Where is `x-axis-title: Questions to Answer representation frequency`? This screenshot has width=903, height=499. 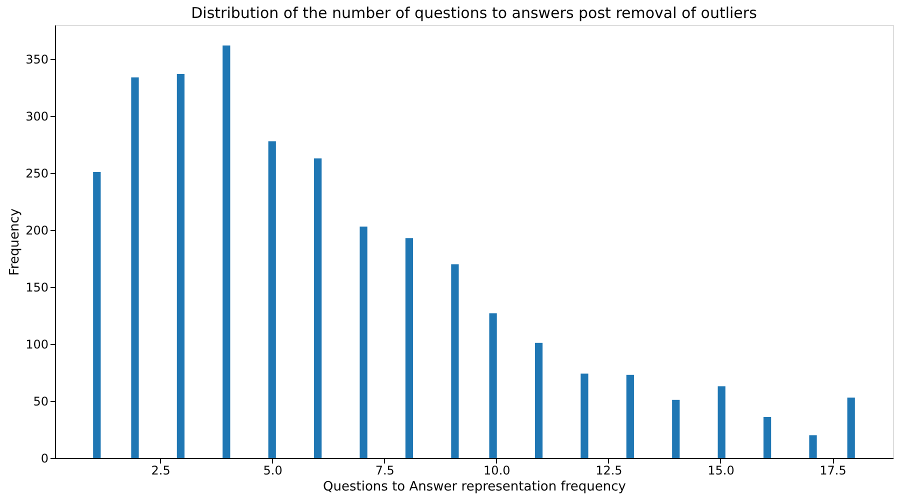
x-axis-title: Questions to Answer representation frequency is located at coordinates (474, 487).